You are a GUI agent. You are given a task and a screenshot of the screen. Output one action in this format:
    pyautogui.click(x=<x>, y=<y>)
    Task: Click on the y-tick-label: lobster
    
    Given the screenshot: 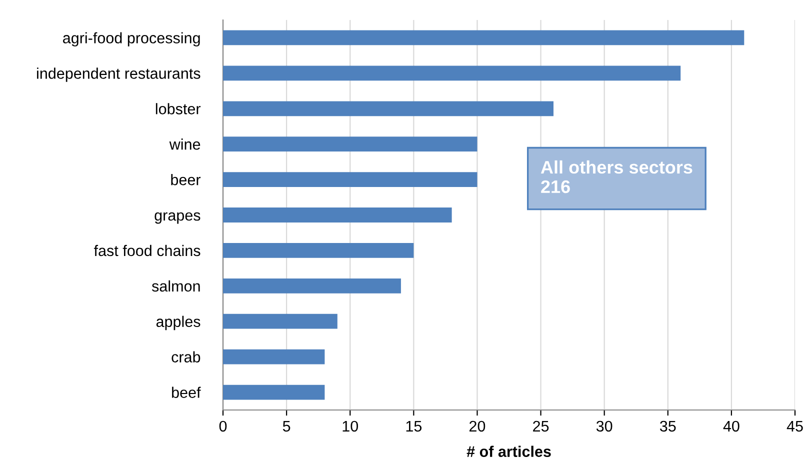 What is the action you would take?
    pyautogui.click(x=178, y=108)
    